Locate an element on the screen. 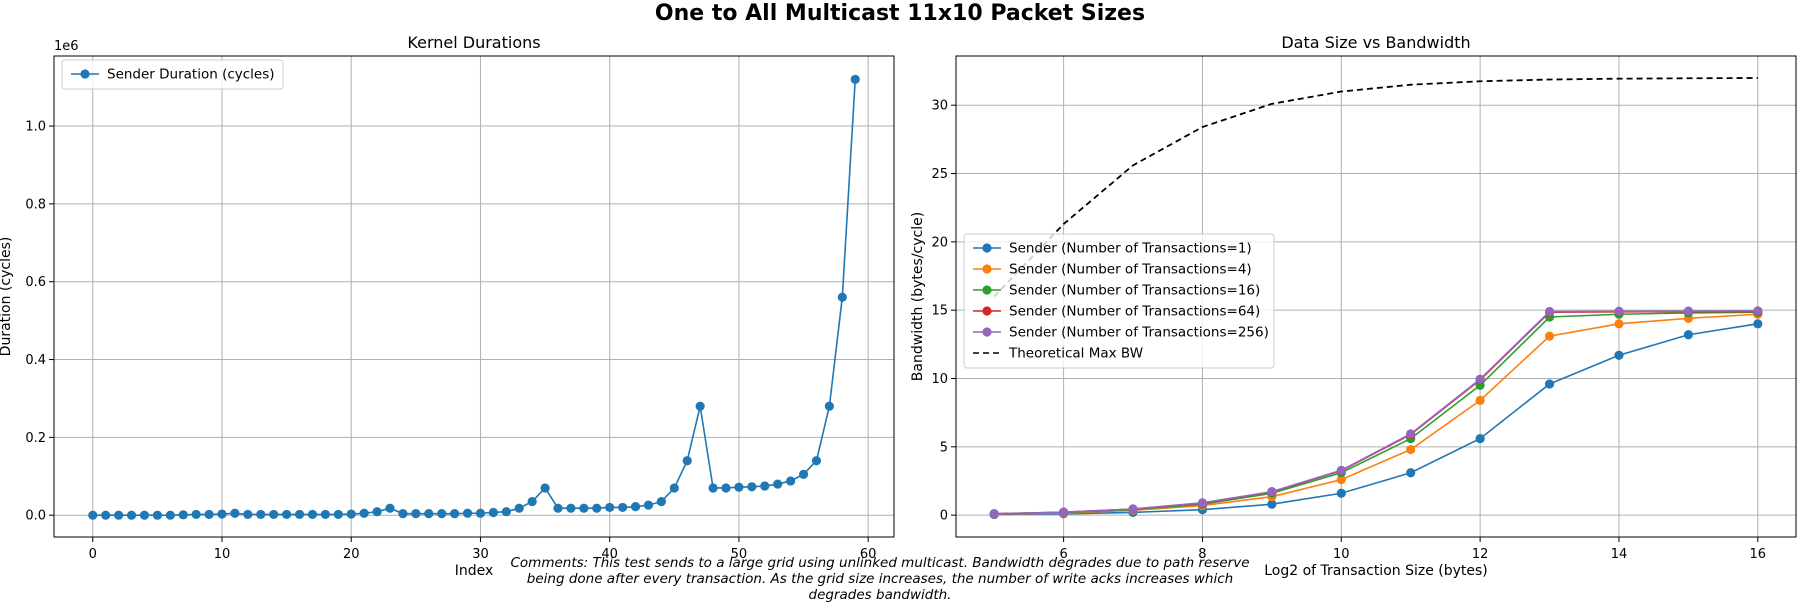 This screenshot has height=603, width=1800. bandwidth-xtick-label: 6 is located at coordinates (1063, 554).